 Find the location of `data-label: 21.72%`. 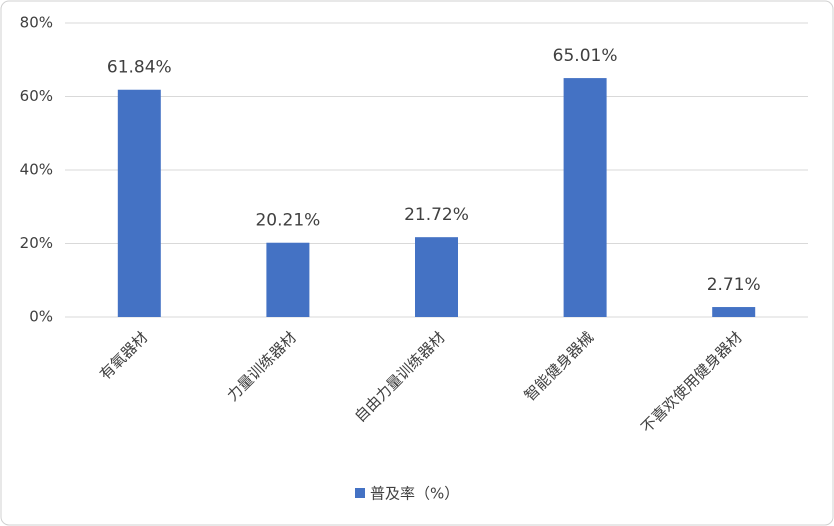

data-label: 21.72% is located at coordinates (436, 215).